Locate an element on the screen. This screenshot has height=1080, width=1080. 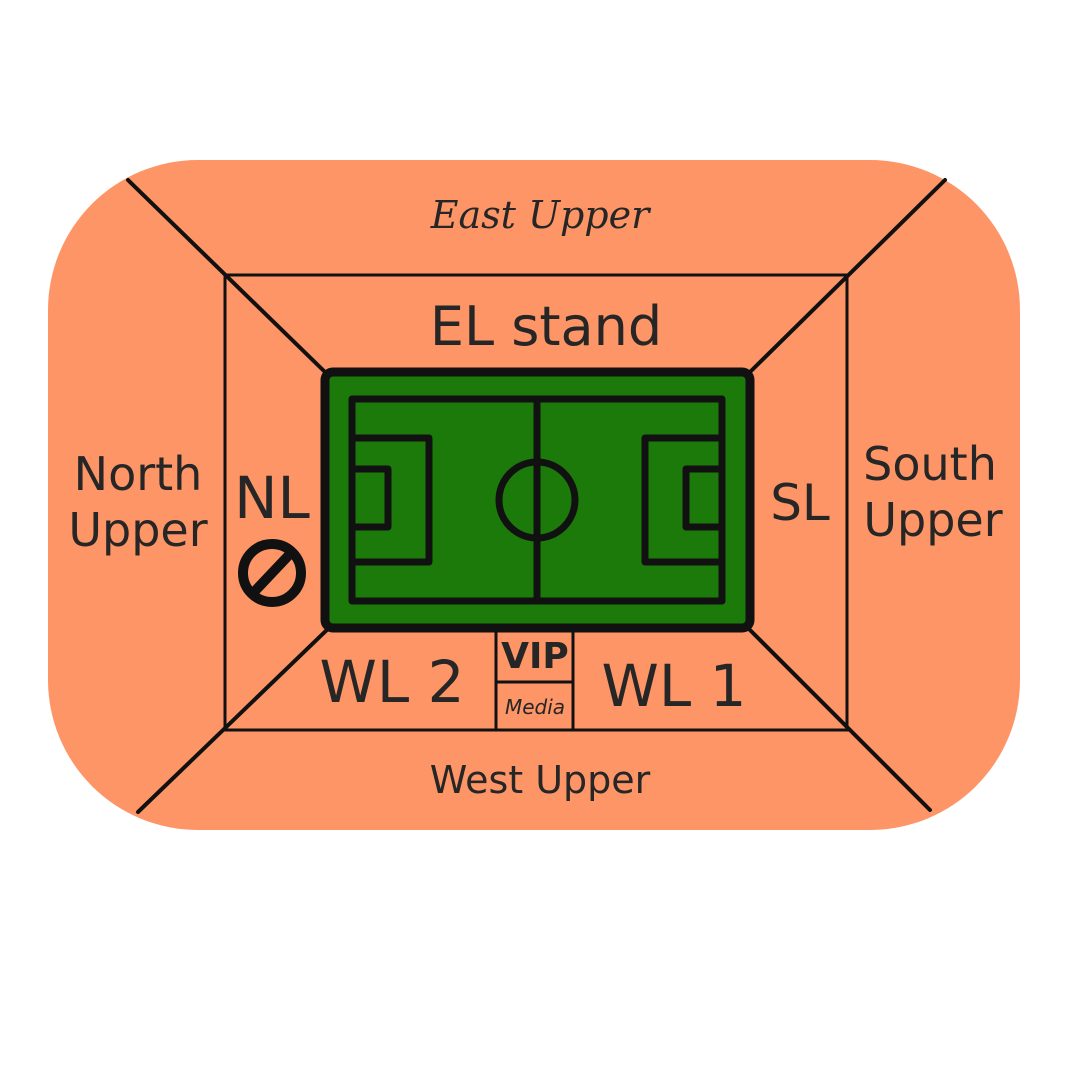
label-sl: SL is located at coordinates (800, 503).